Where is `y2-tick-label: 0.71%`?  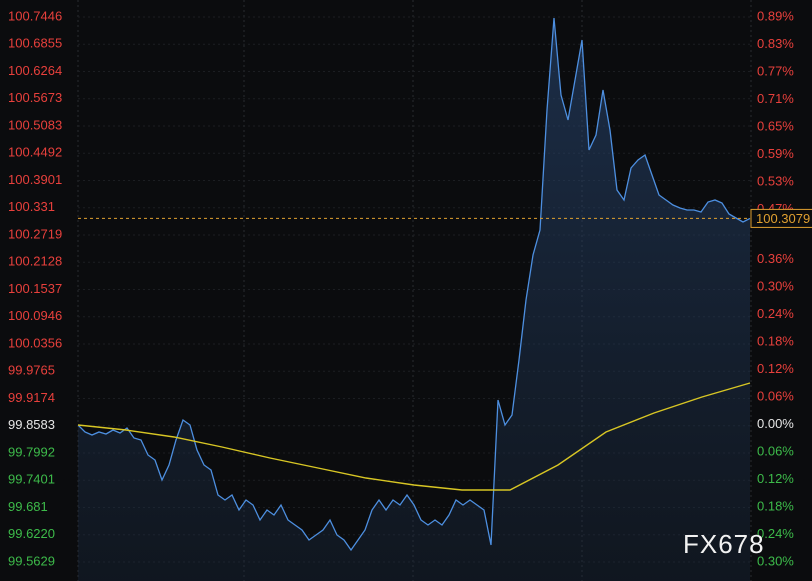
y2-tick-label: 0.71% is located at coordinates (775, 98).